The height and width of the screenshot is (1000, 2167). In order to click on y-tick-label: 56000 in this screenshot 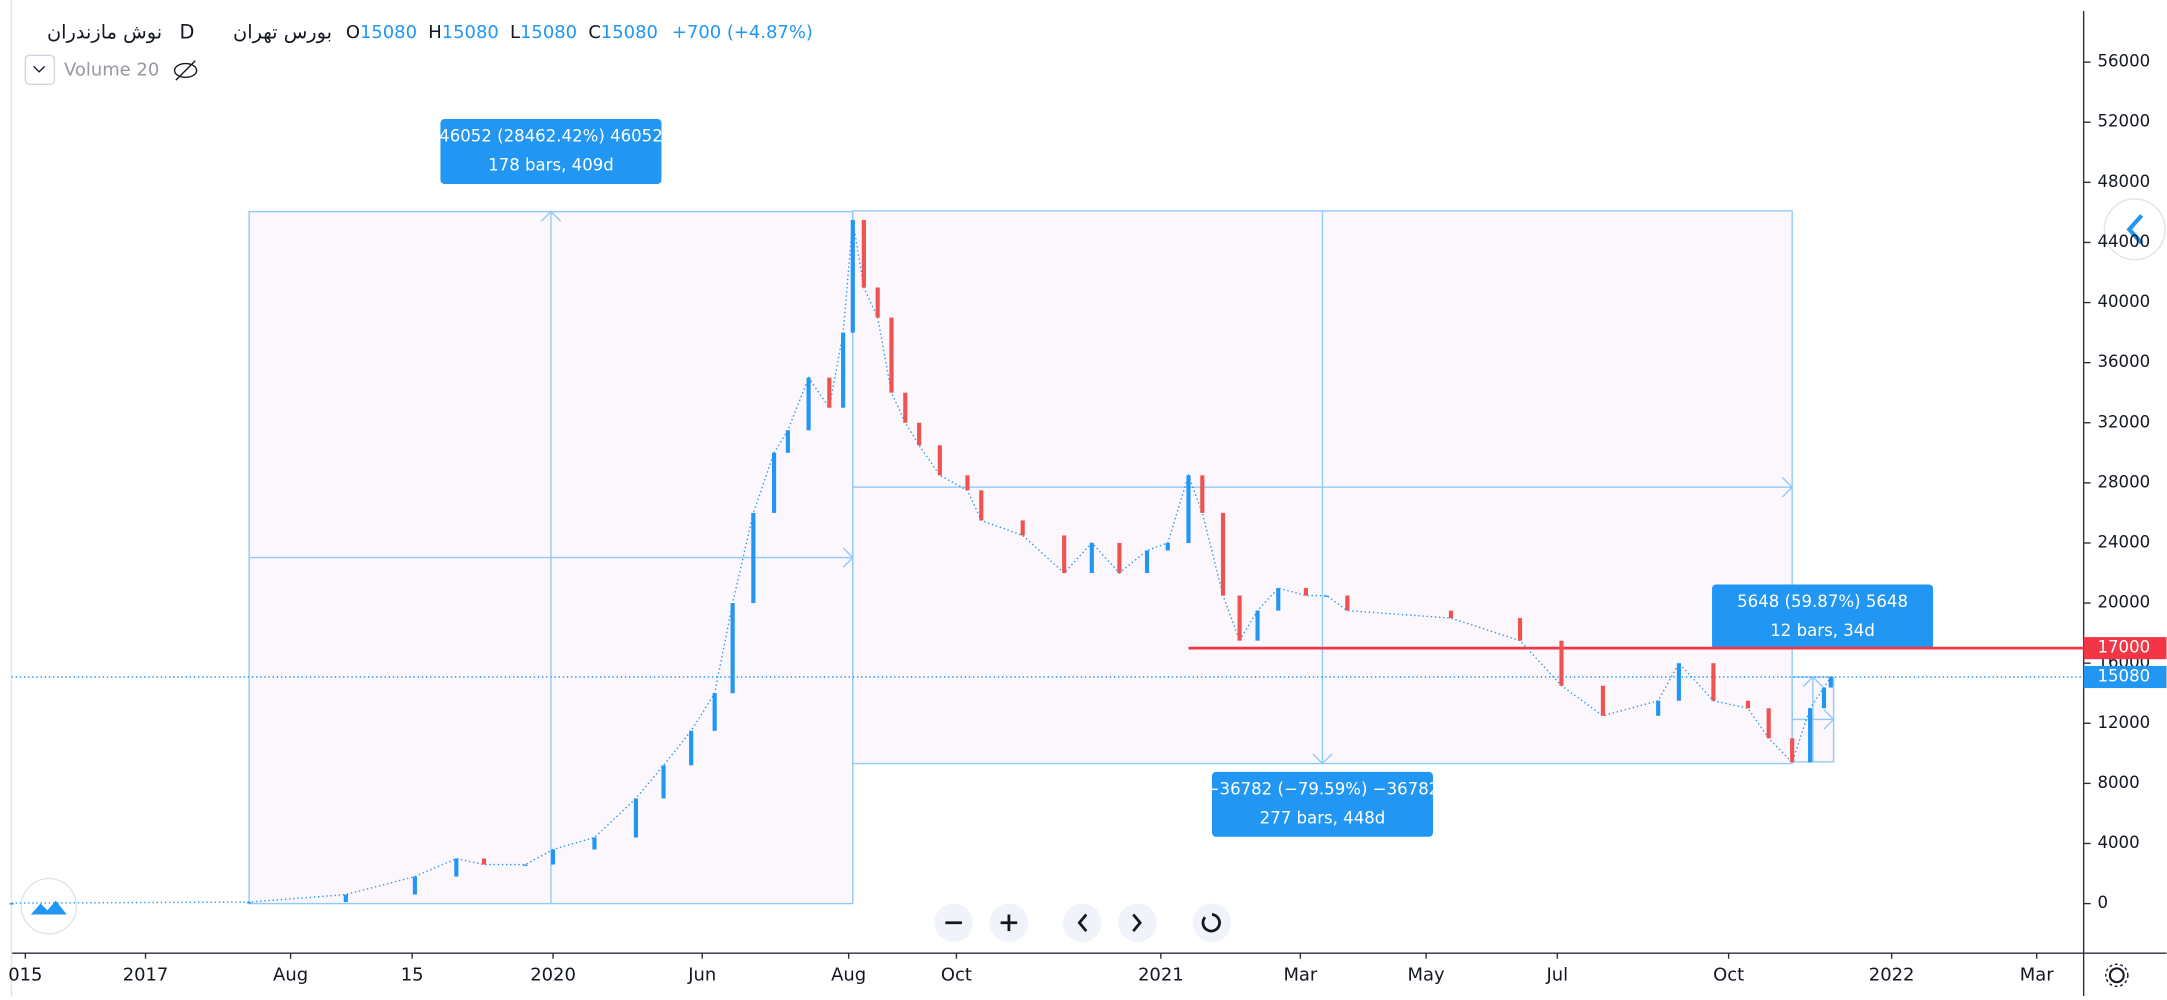, I will do `click(2123, 61)`.